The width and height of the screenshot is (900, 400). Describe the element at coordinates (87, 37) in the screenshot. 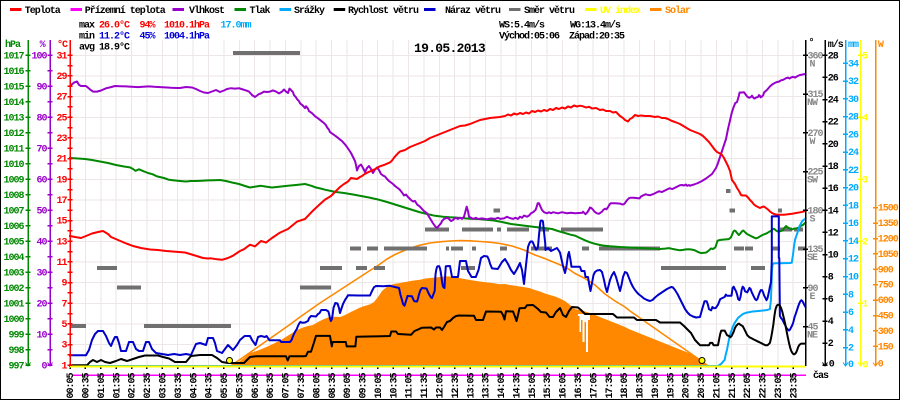

I see `svg-text: min` at that location.